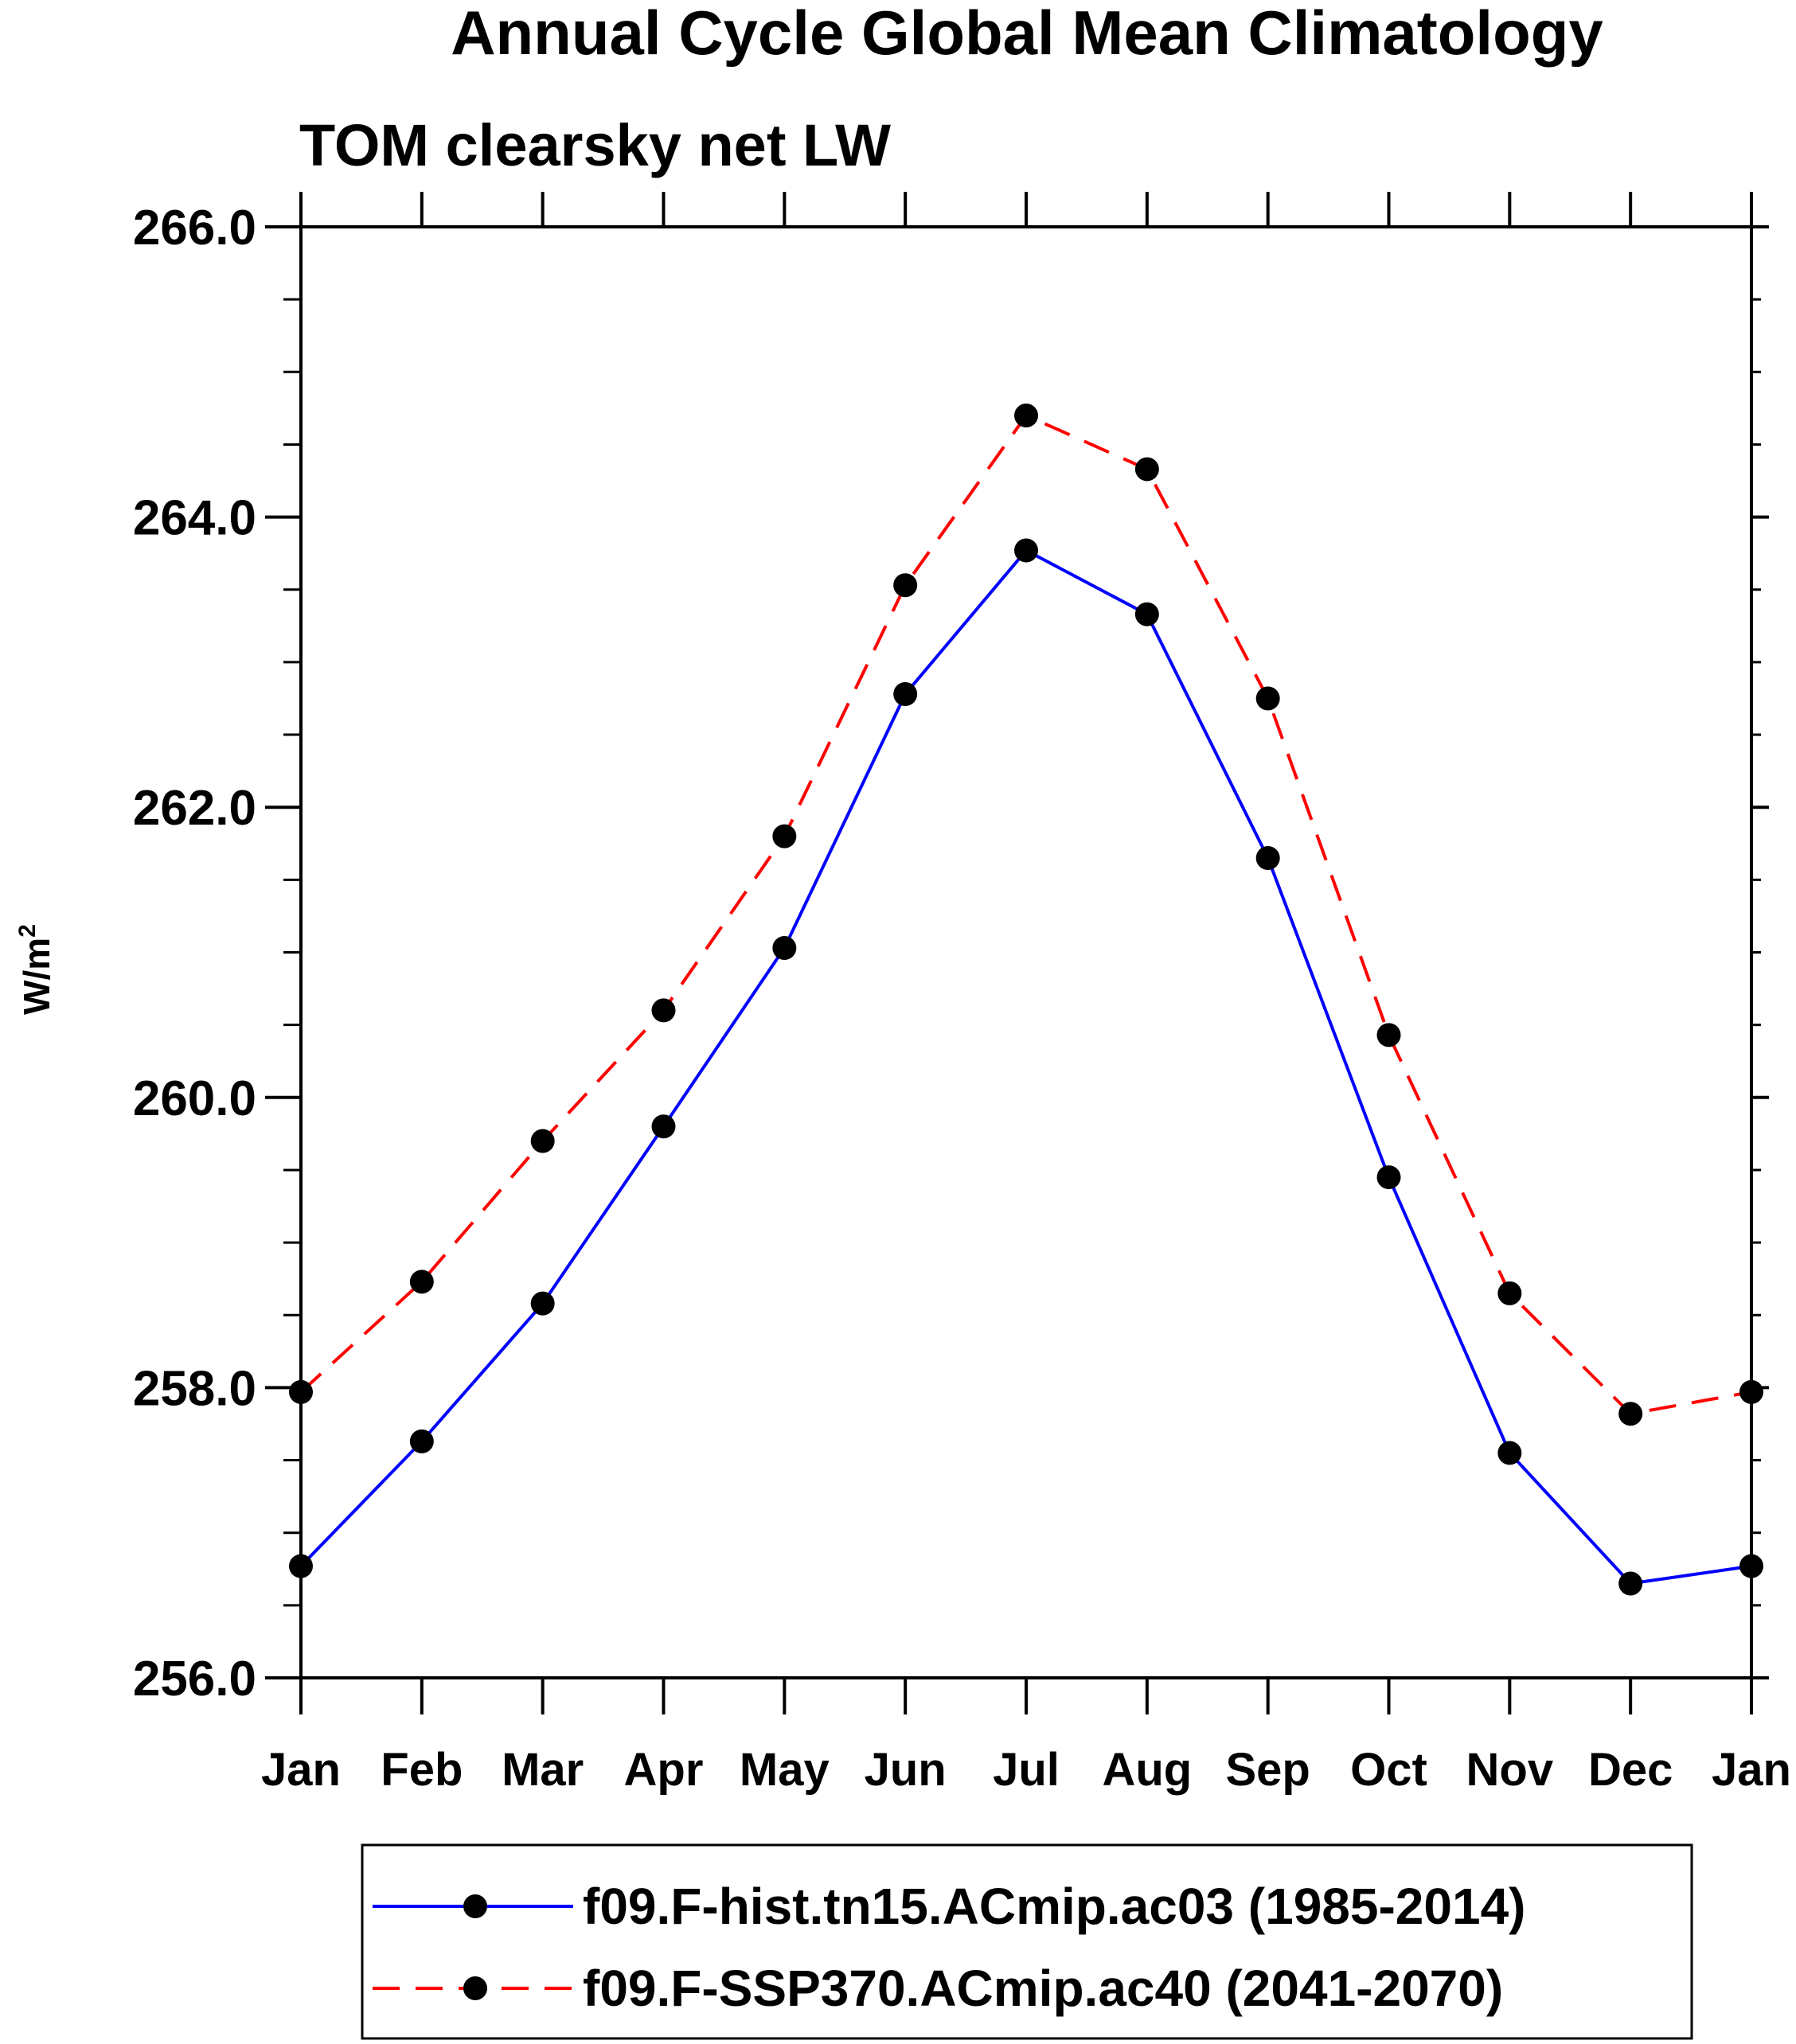 This screenshot has width=1796, height=2044. I want to click on x-tick-label: May, so click(785, 1770).